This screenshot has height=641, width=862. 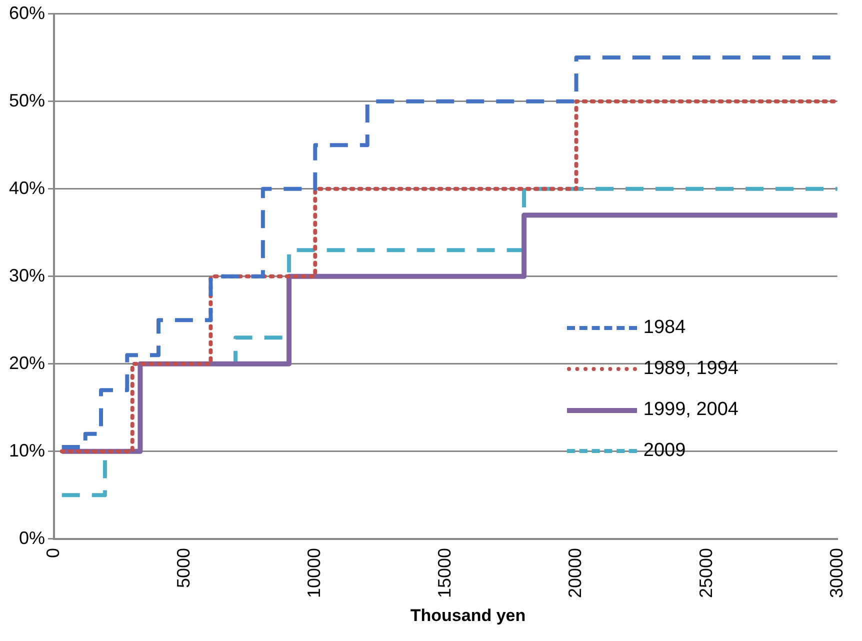 What do you see at coordinates (706, 573) in the screenshot?
I see `x-tick-label: 25000` at bounding box center [706, 573].